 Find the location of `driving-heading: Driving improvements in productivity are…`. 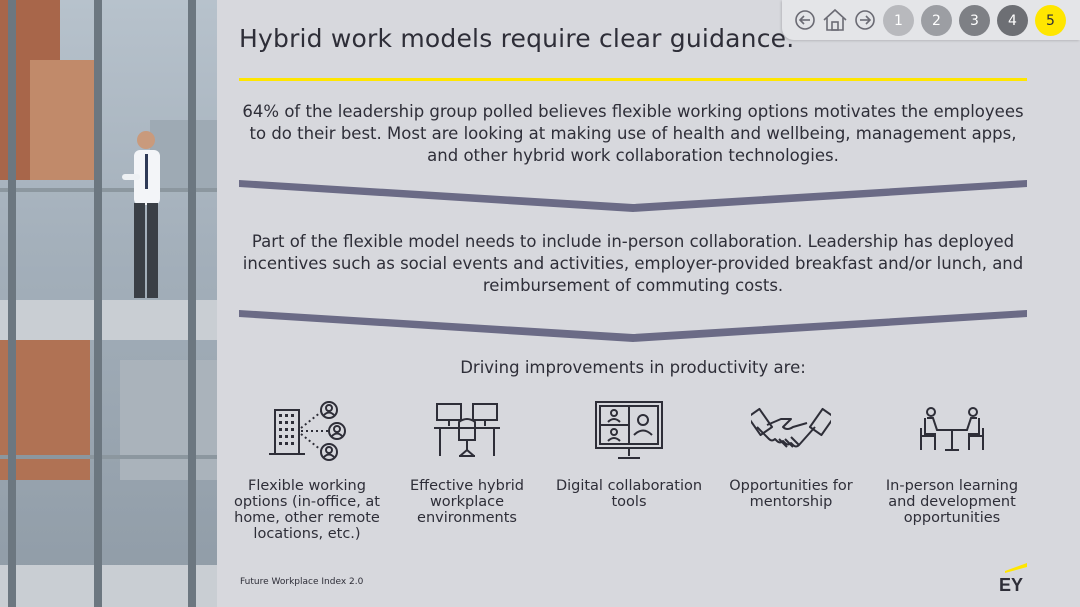

driving-heading: Driving improvements in productivity are… is located at coordinates (633, 367).